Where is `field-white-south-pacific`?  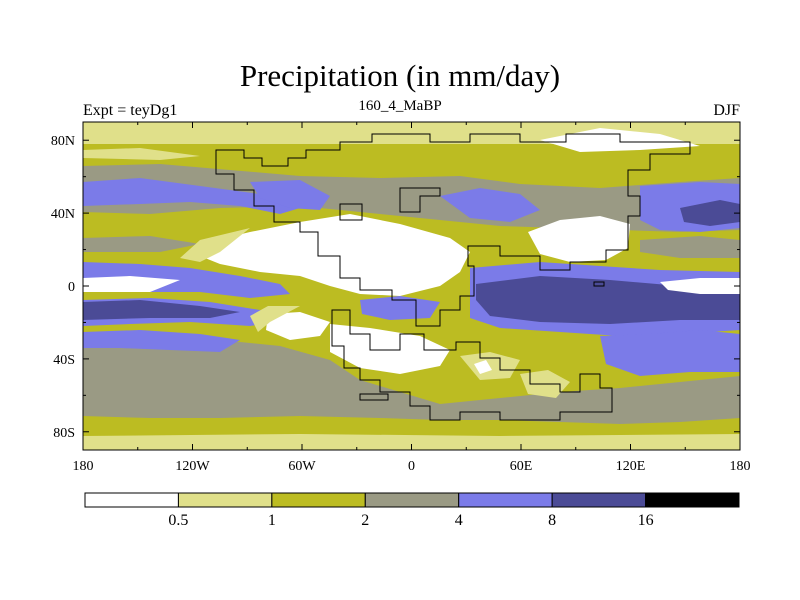 field-white-south-pacific is located at coordinates (298, 326).